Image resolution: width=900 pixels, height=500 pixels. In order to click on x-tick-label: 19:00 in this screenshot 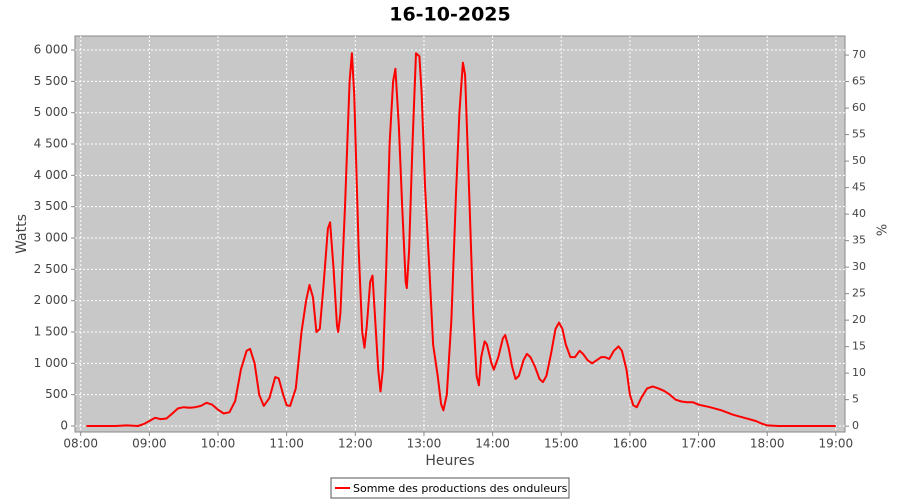, I will do `click(836, 444)`.